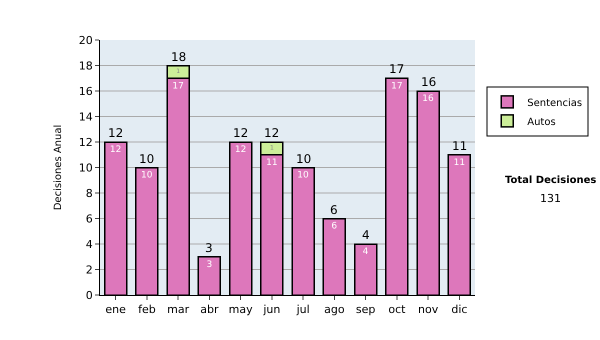  What do you see at coordinates (209, 265) in the screenshot?
I see `data-label: 3` at bounding box center [209, 265].